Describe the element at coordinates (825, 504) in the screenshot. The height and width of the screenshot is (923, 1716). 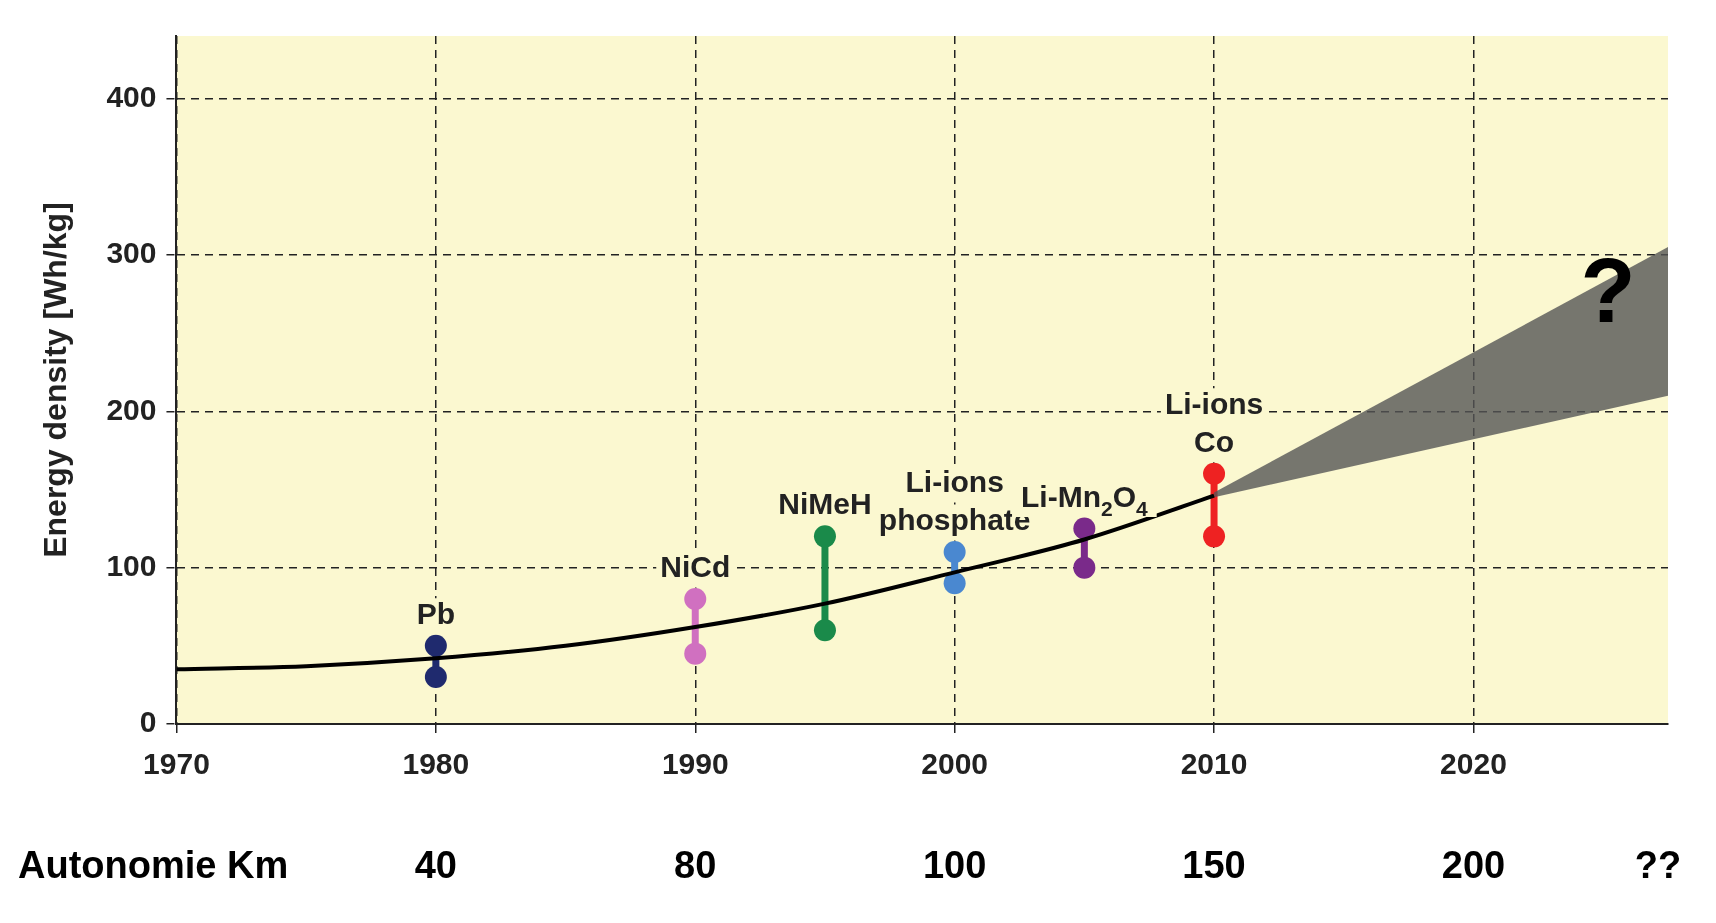
I see `series-label: NiMeH` at that location.